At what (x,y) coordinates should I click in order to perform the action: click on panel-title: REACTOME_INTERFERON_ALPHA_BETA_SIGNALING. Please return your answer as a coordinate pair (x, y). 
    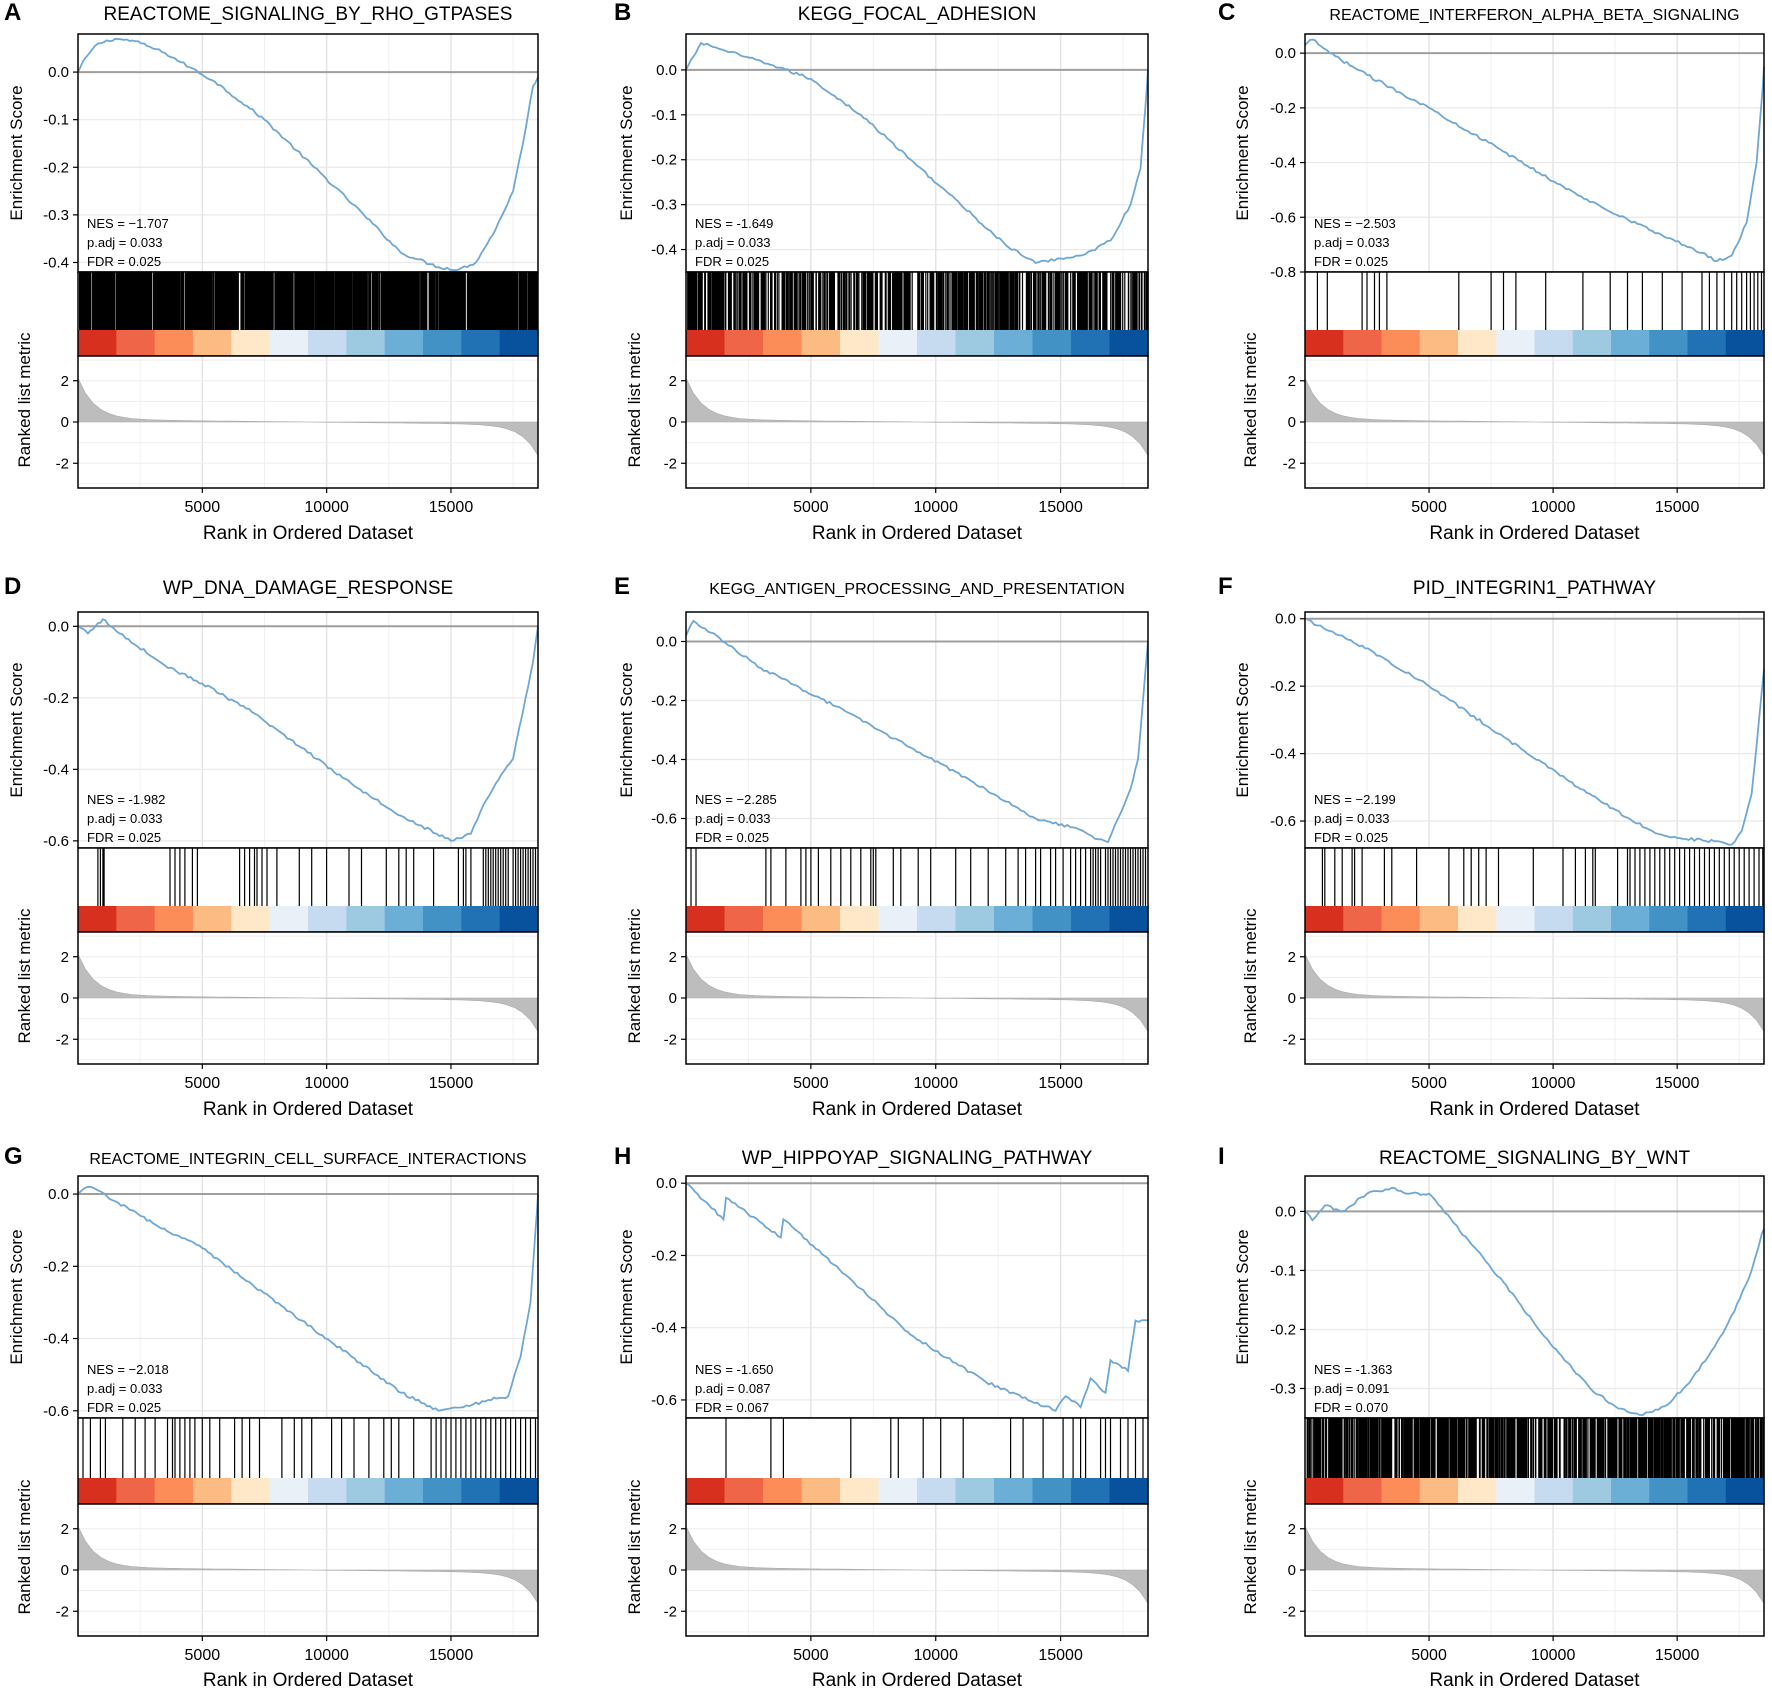
    Looking at the image, I should click on (1534, 15).